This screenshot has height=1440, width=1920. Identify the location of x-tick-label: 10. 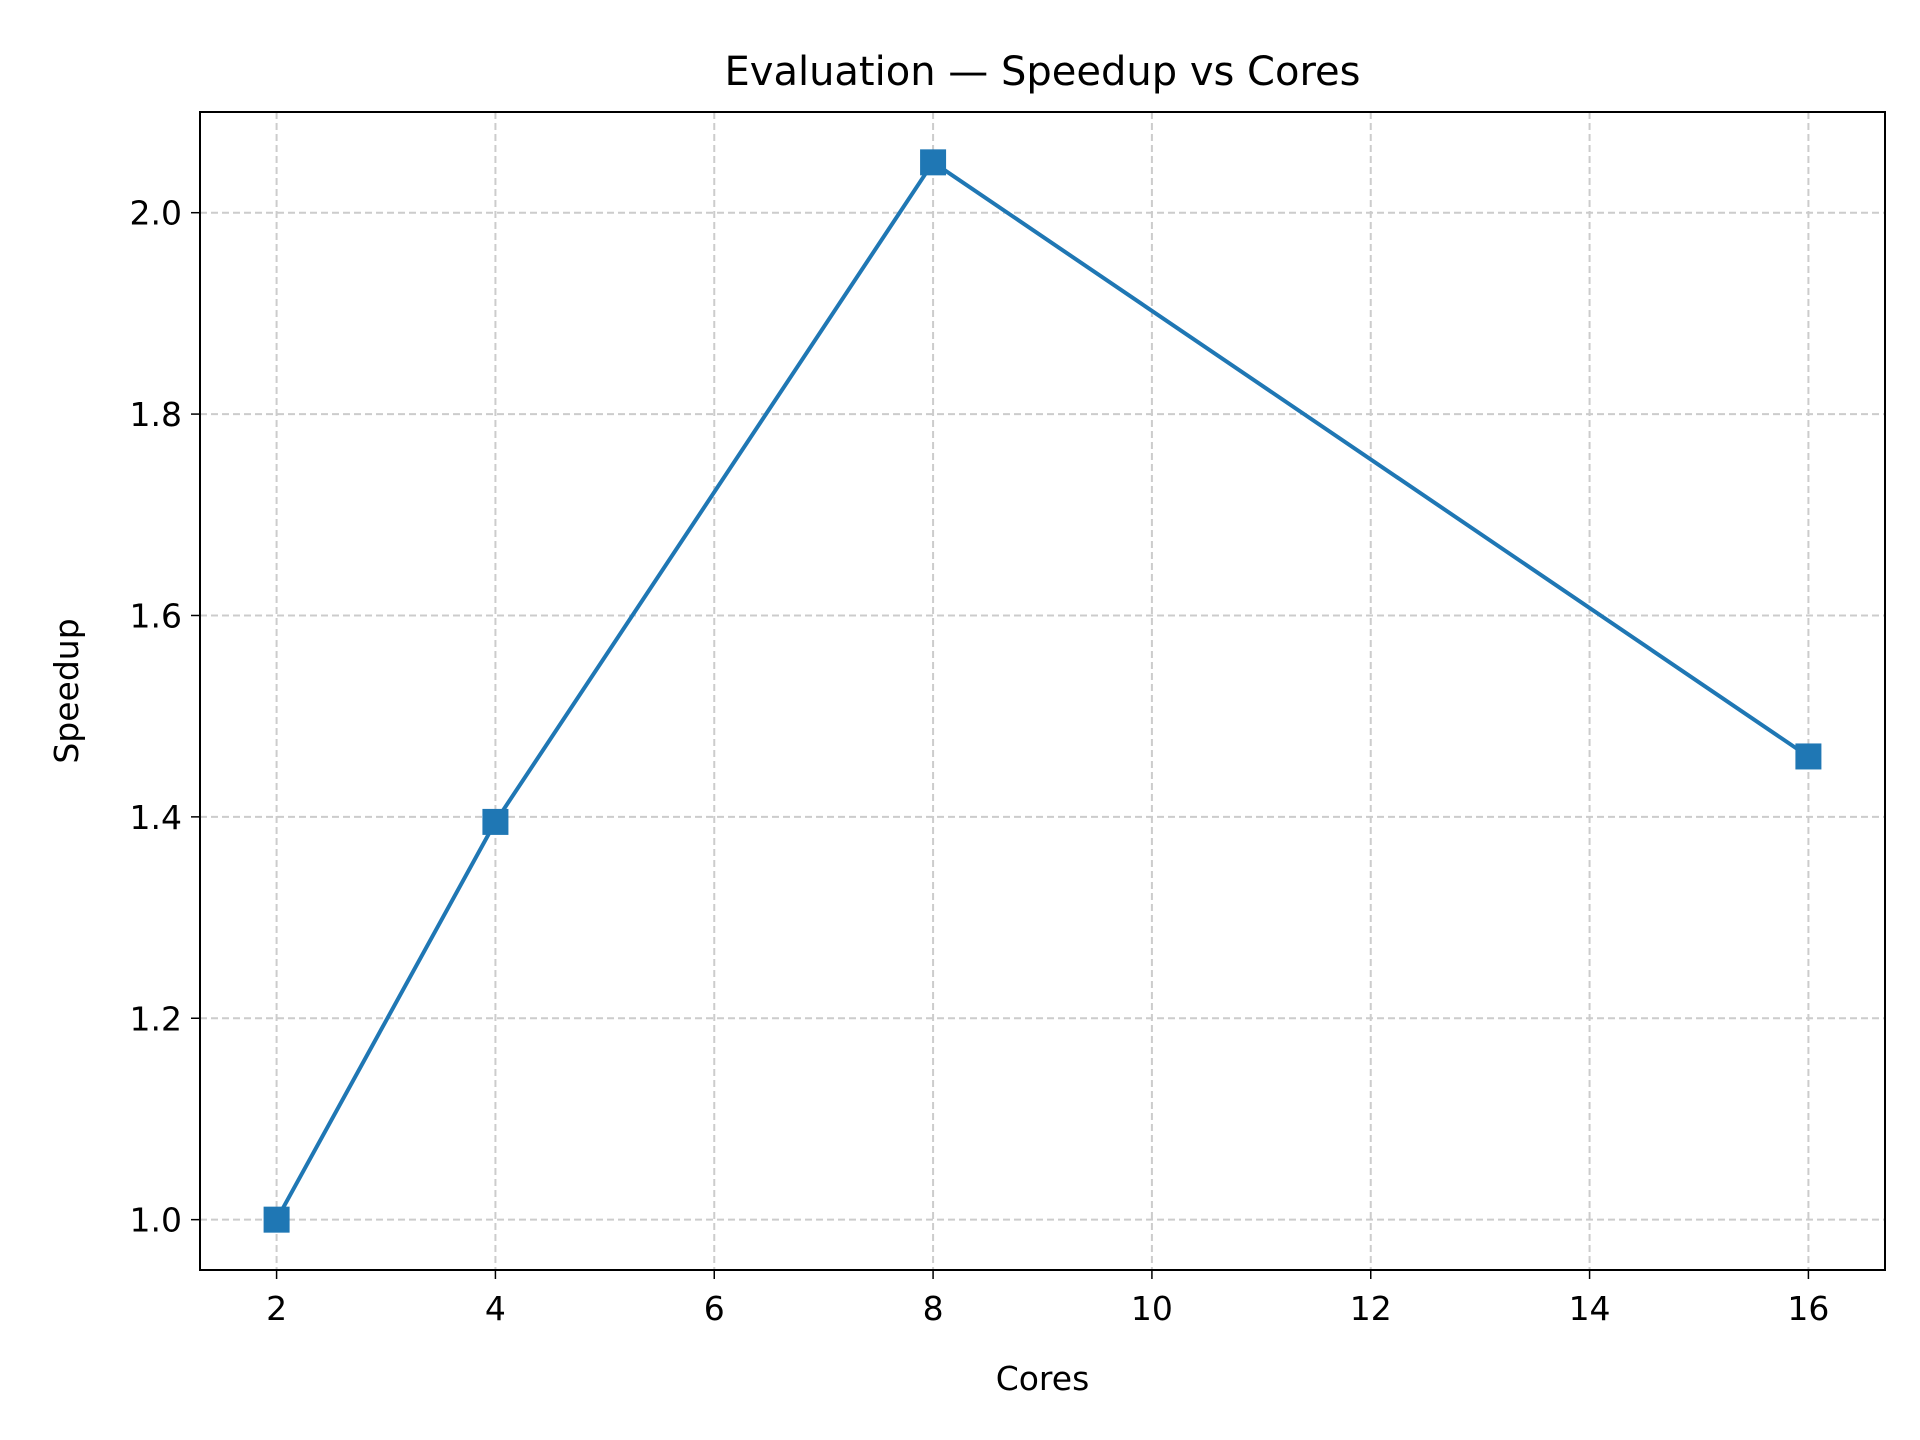
(1152, 1308).